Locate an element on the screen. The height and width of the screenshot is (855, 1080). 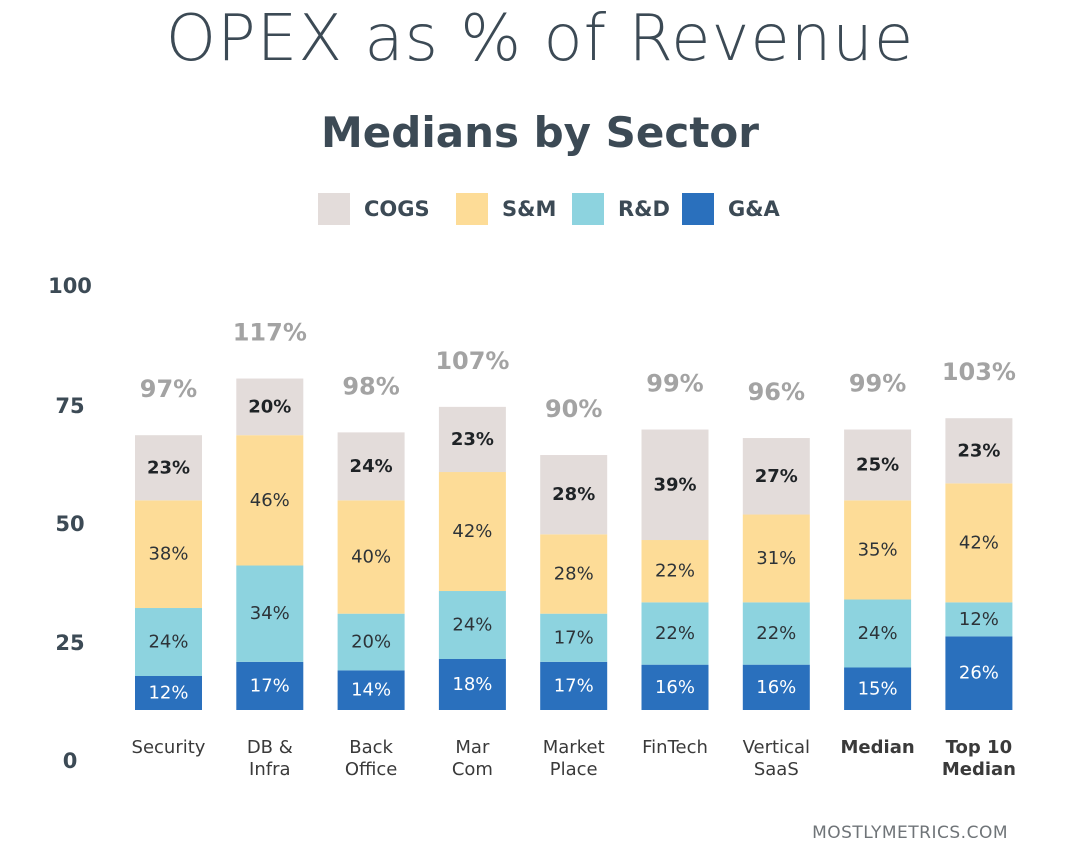
total-label: 107% is located at coordinates (472, 361).